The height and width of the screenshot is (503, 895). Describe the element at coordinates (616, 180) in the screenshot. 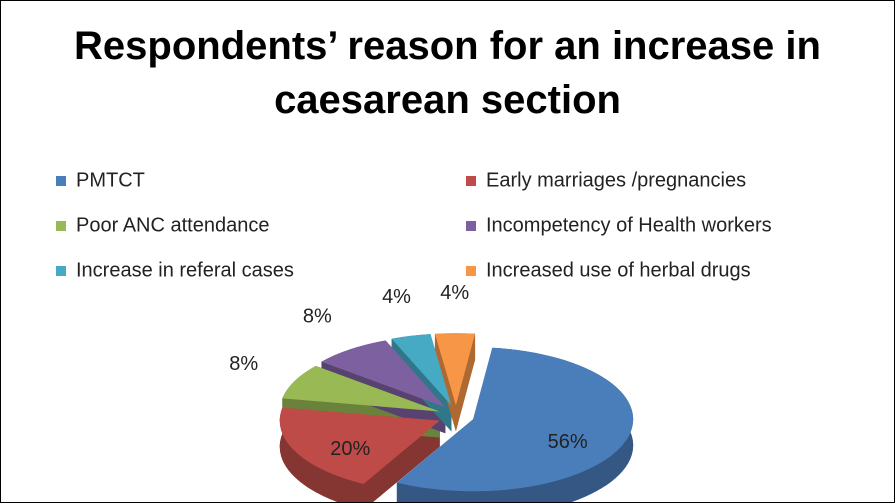

I see `legend-label: Early marriages /pregnancies` at that location.